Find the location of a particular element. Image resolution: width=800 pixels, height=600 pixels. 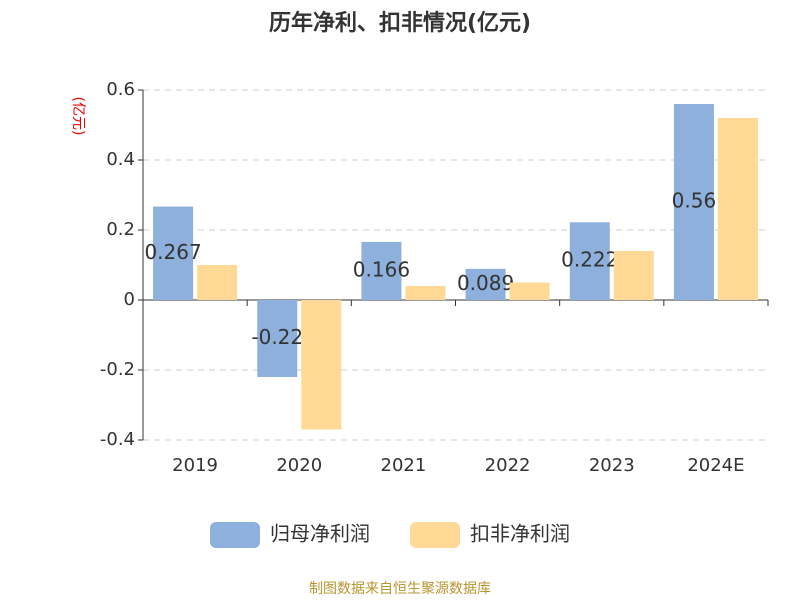

y-tick-label: 0 is located at coordinates (129, 299).